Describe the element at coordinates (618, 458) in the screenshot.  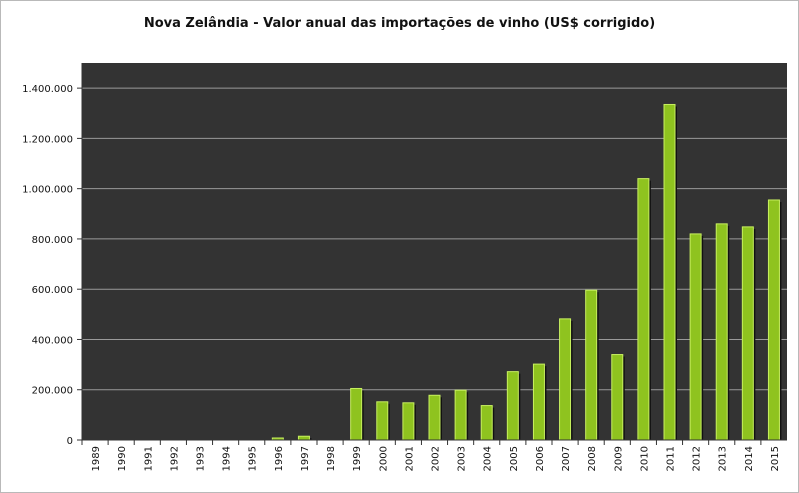
I see `x-tick-label: 2009` at that location.